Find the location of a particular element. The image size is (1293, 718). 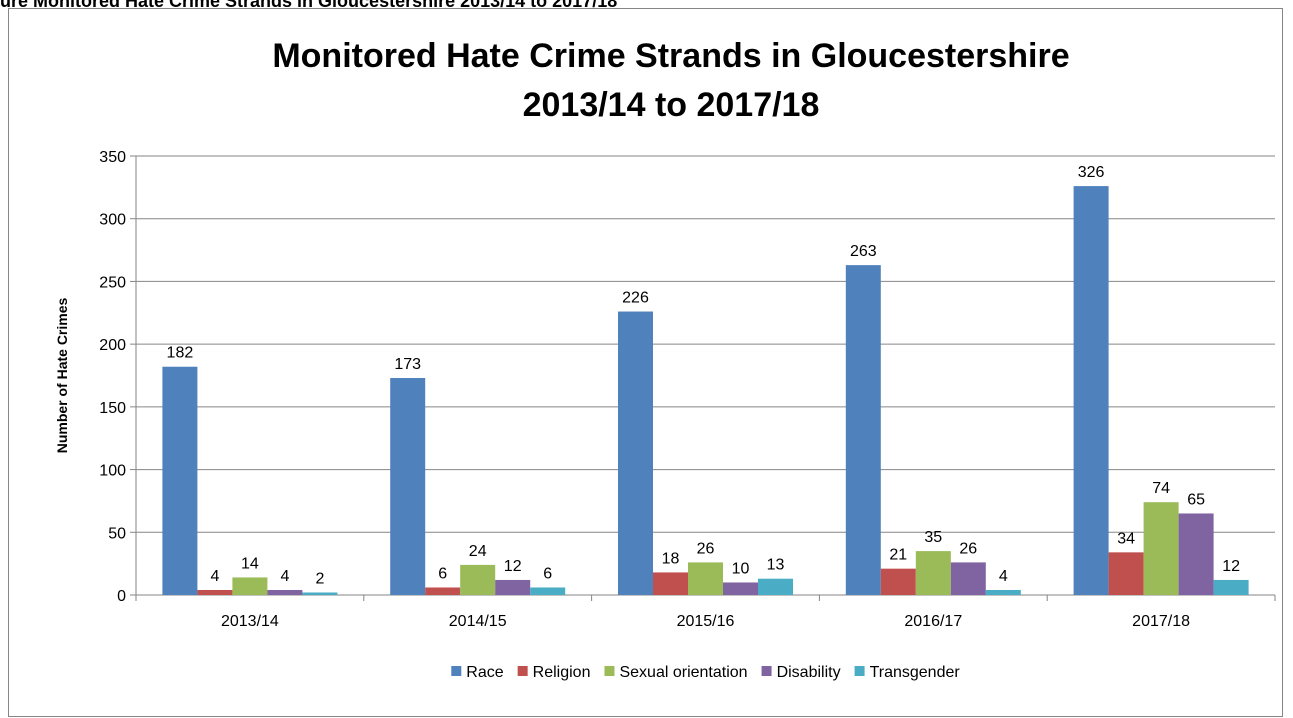

y-tick-label: 50 is located at coordinates (117, 533).